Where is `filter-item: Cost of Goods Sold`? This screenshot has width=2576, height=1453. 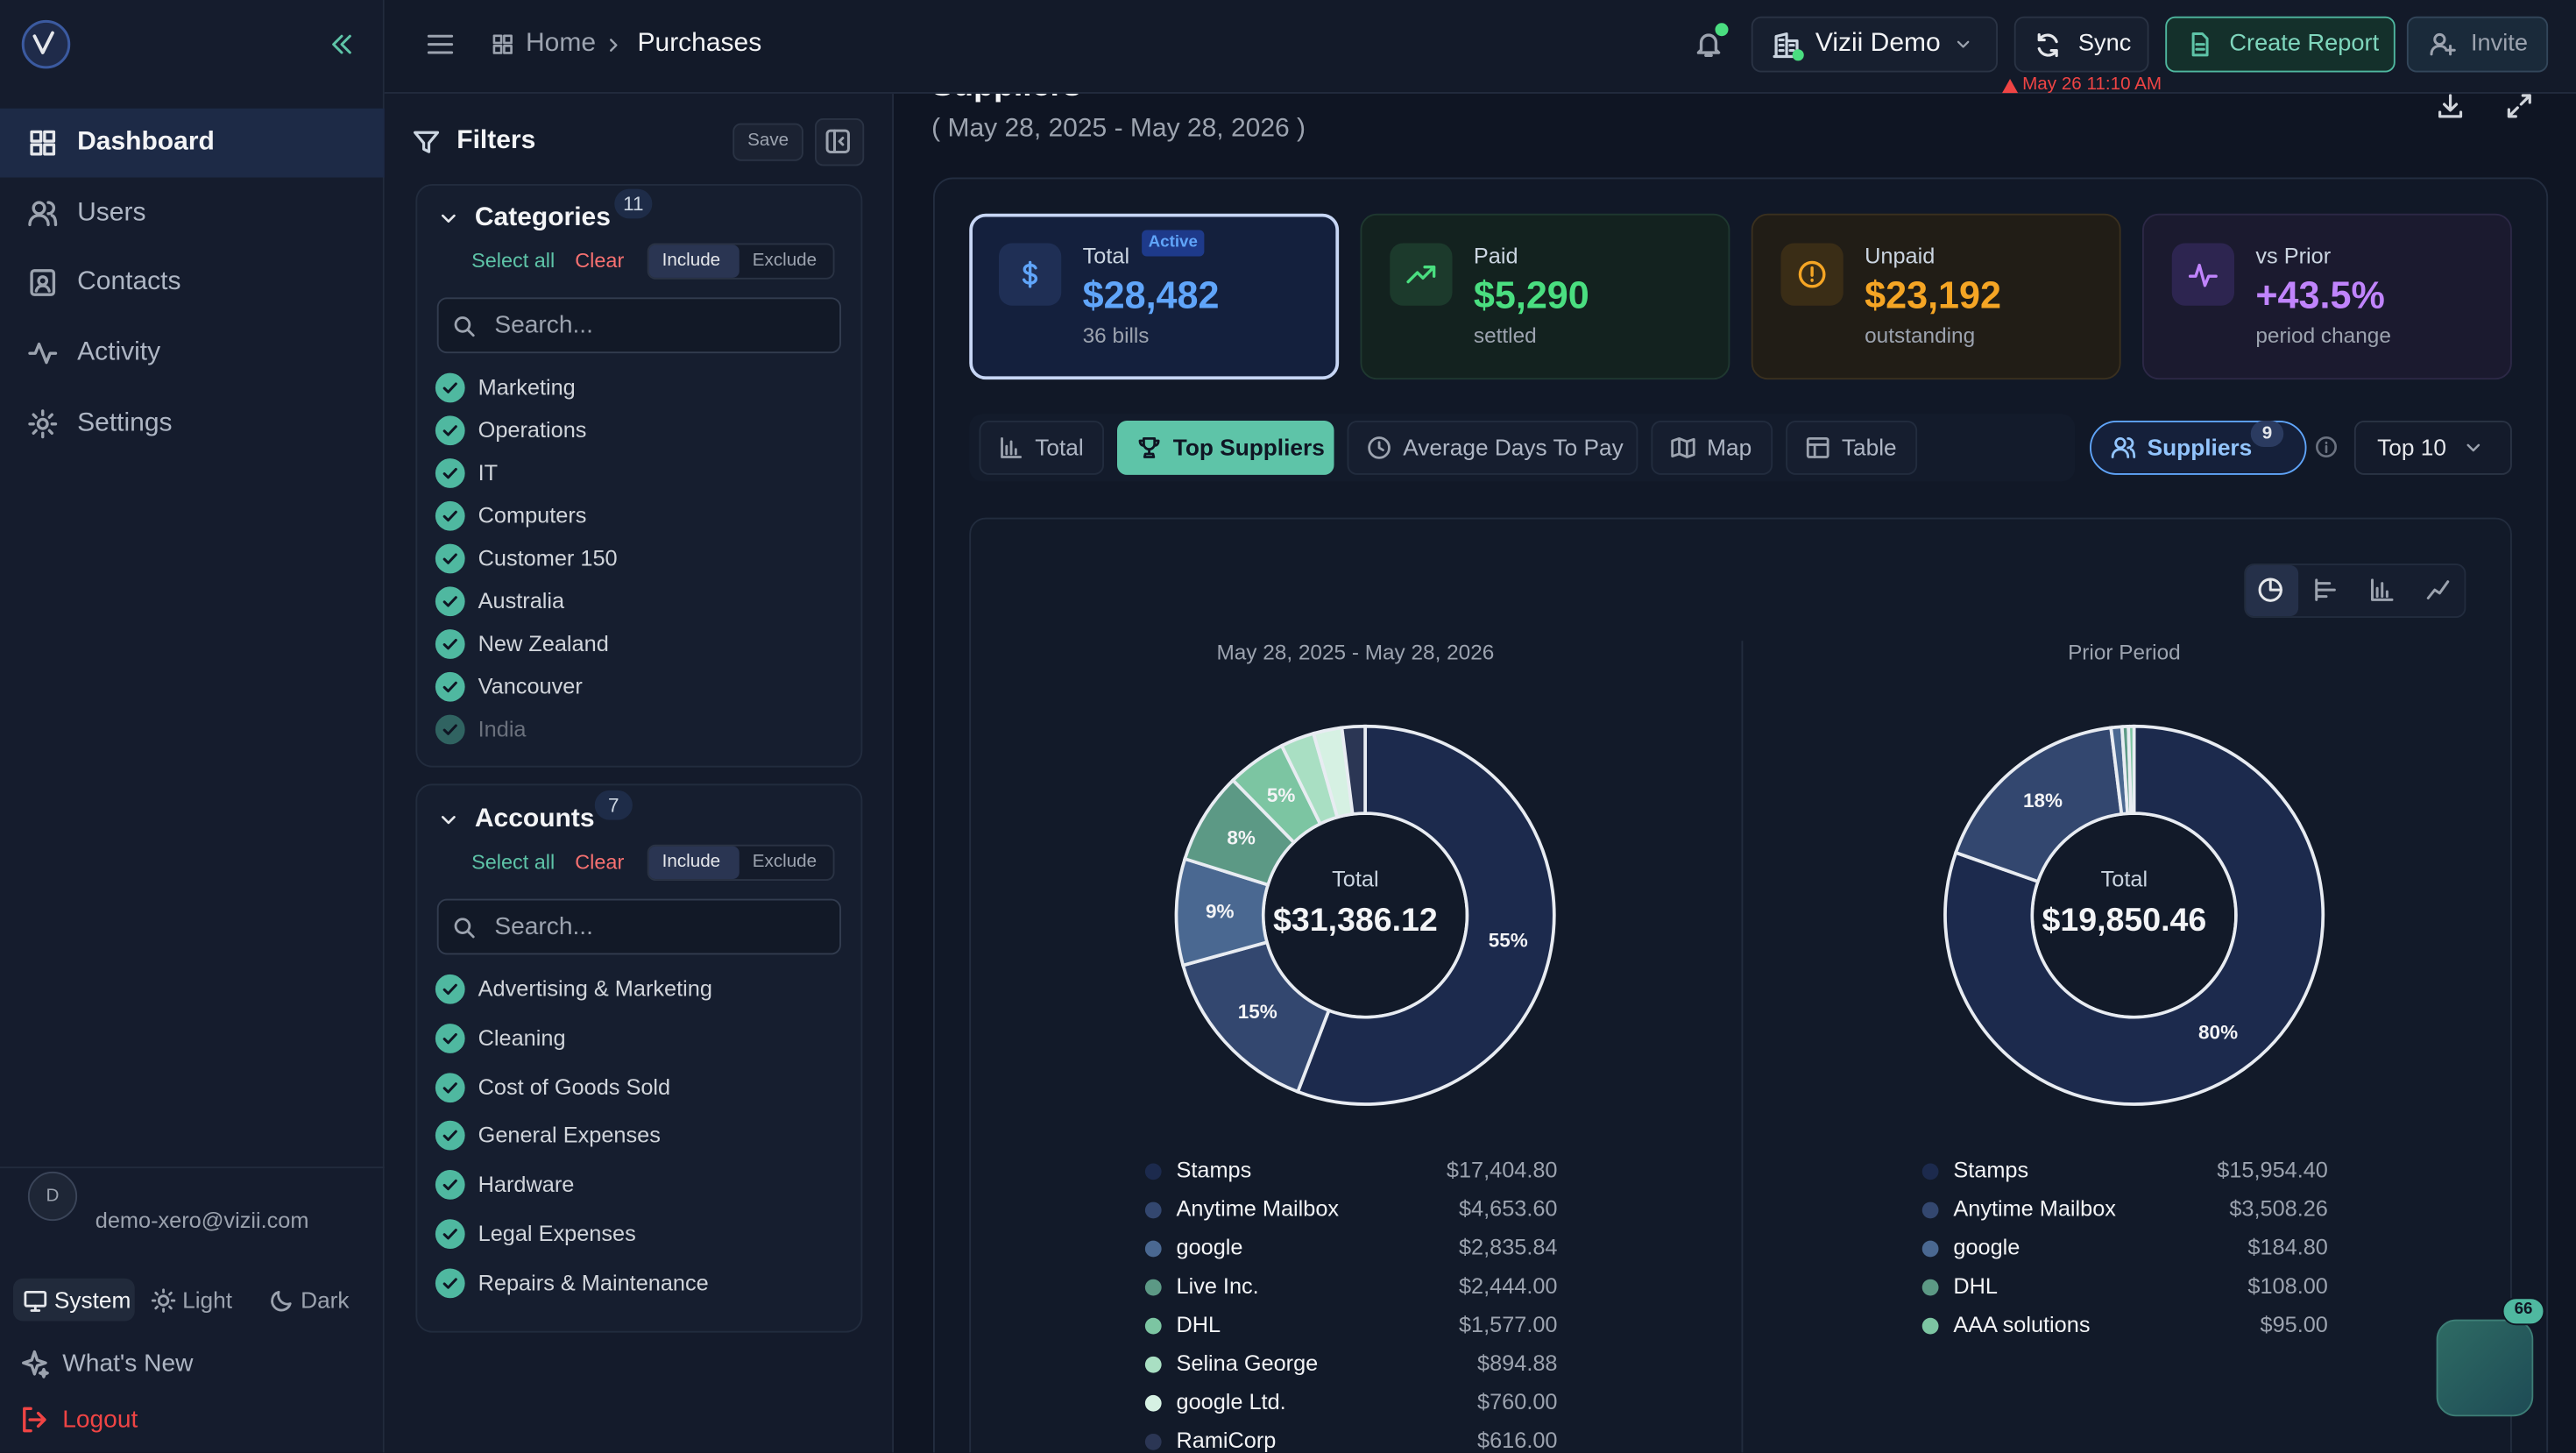 filter-item: Cost of Goods Sold is located at coordinates (574, 1087).